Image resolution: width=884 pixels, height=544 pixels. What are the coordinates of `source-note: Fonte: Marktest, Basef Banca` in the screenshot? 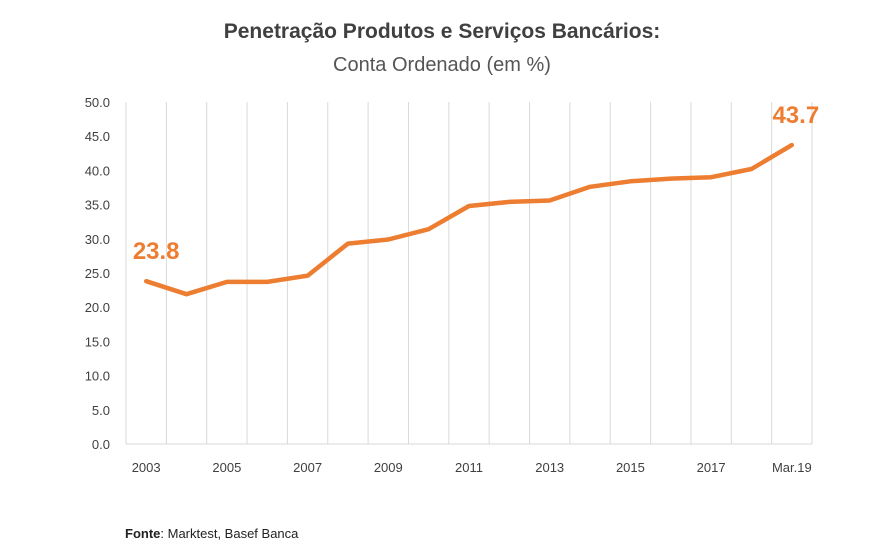 It's located at (211, 533).